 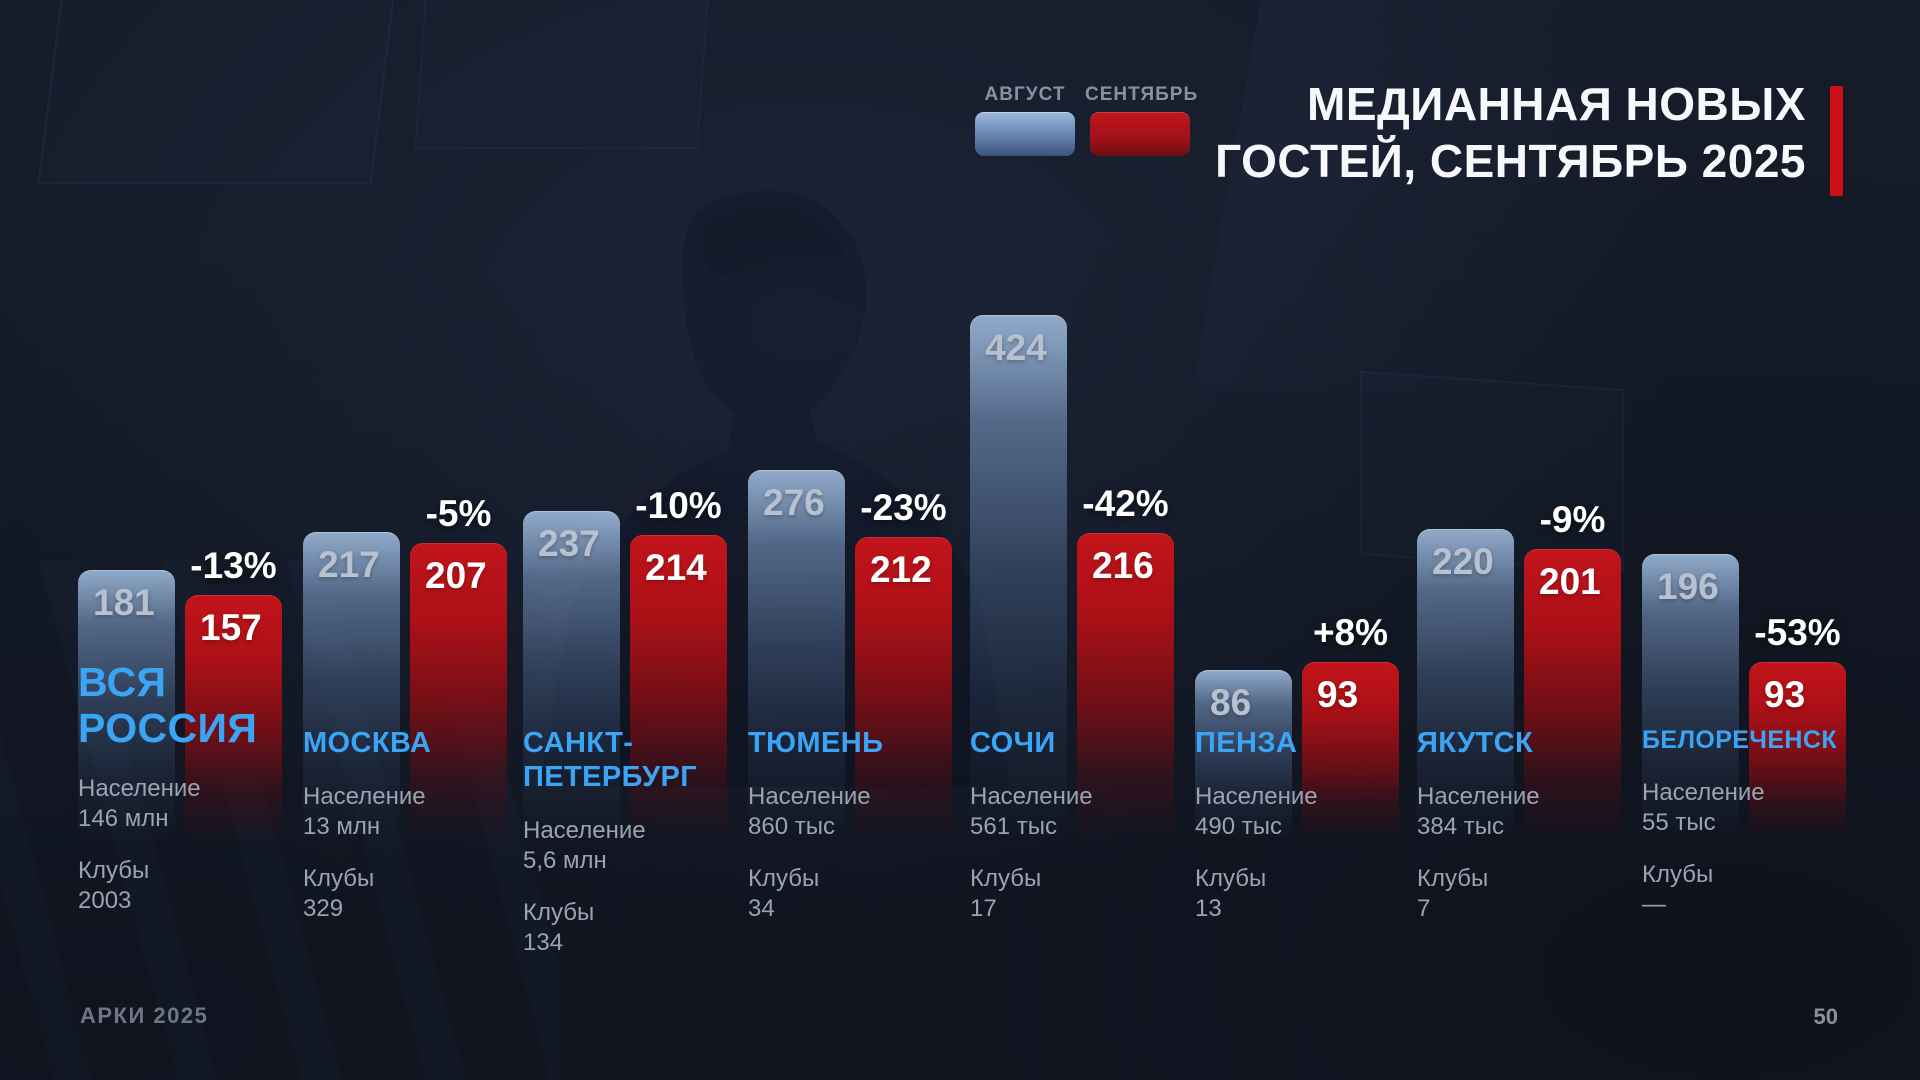 What do you see at coordinates (565, 861) in the screenshot?
I see `population-value: 5,6 млн` at bounding box center [565, 861].